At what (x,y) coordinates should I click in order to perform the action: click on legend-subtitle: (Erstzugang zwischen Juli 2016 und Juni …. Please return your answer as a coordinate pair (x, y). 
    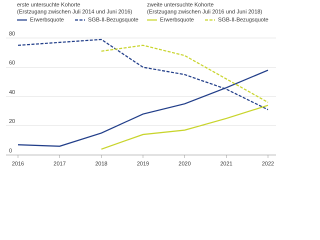
    Looking at the image, I should click on (204, 12).